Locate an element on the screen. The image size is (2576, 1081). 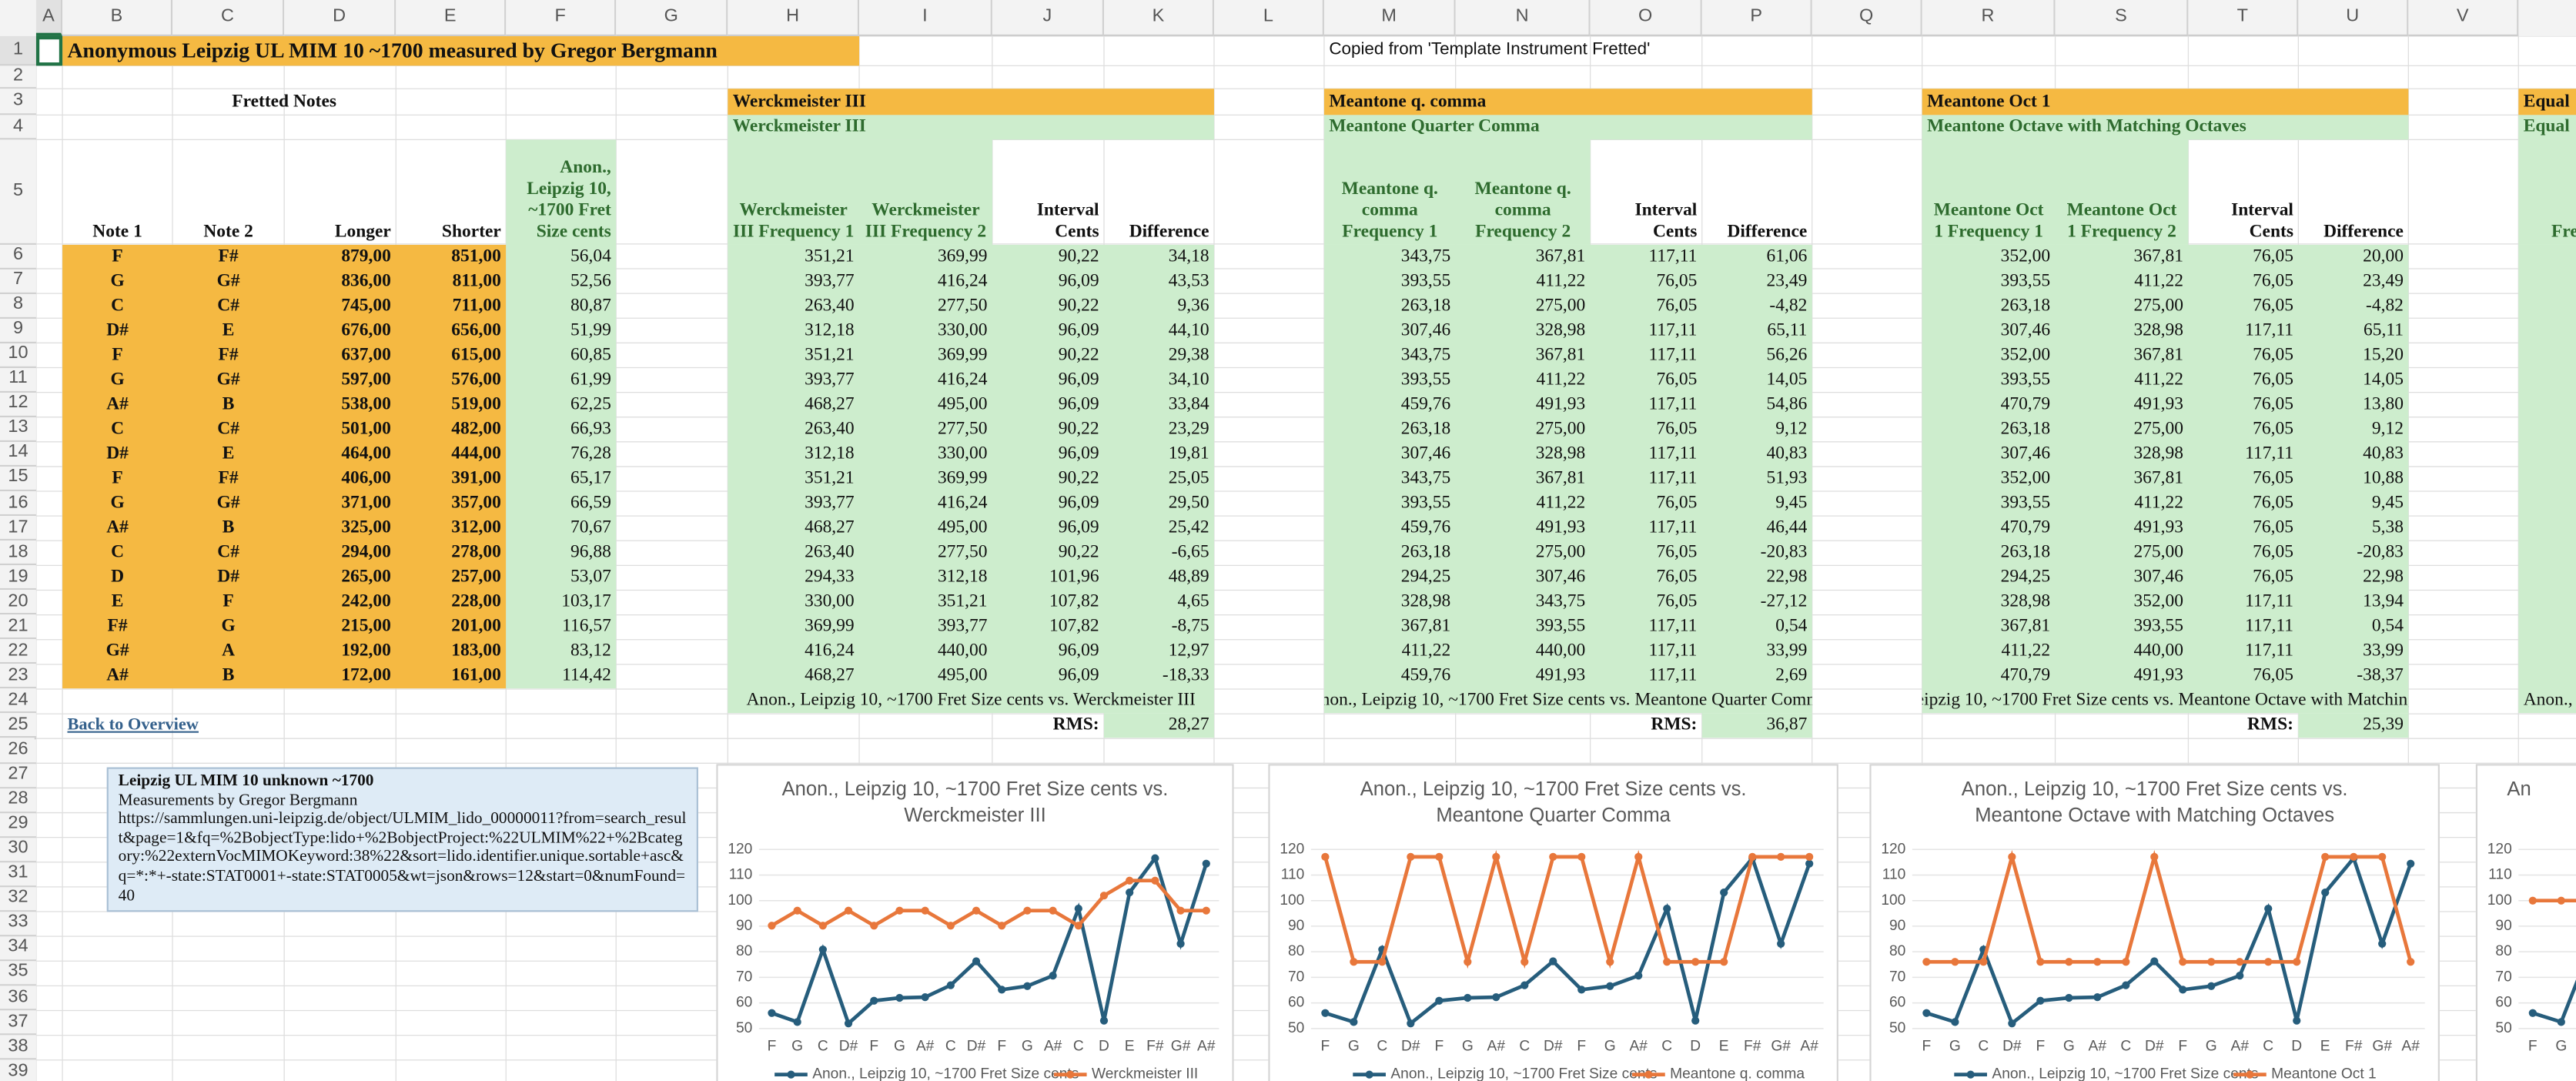
row-header-text: 36 is located at coordinates (18, 996).